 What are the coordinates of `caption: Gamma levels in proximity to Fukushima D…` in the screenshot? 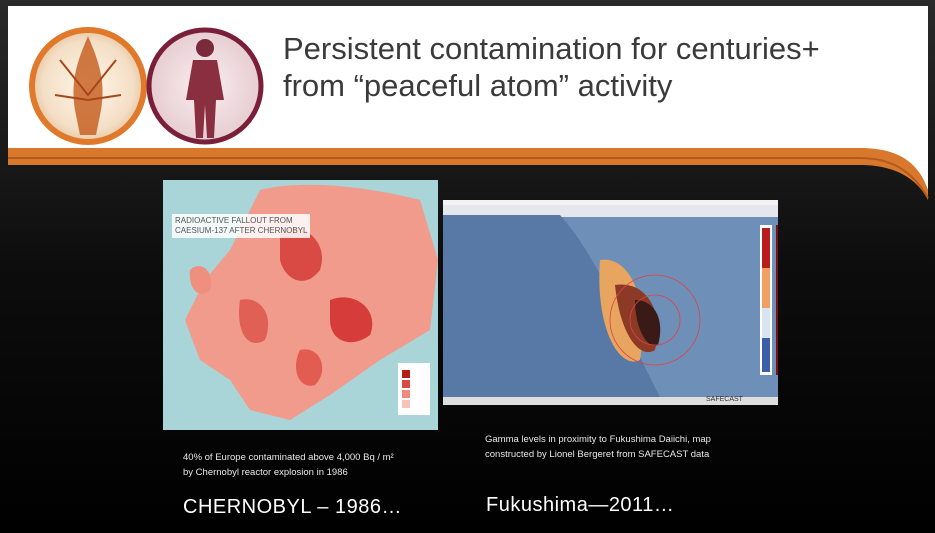 It's located at (598, 447).